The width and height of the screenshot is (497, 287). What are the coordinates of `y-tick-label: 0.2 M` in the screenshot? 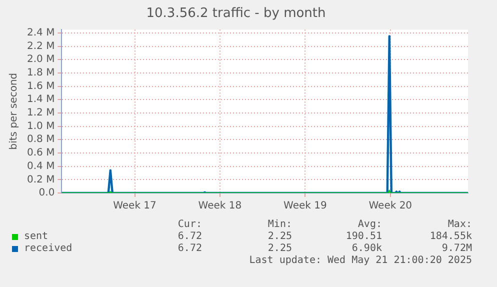 It's located at (40, 180).